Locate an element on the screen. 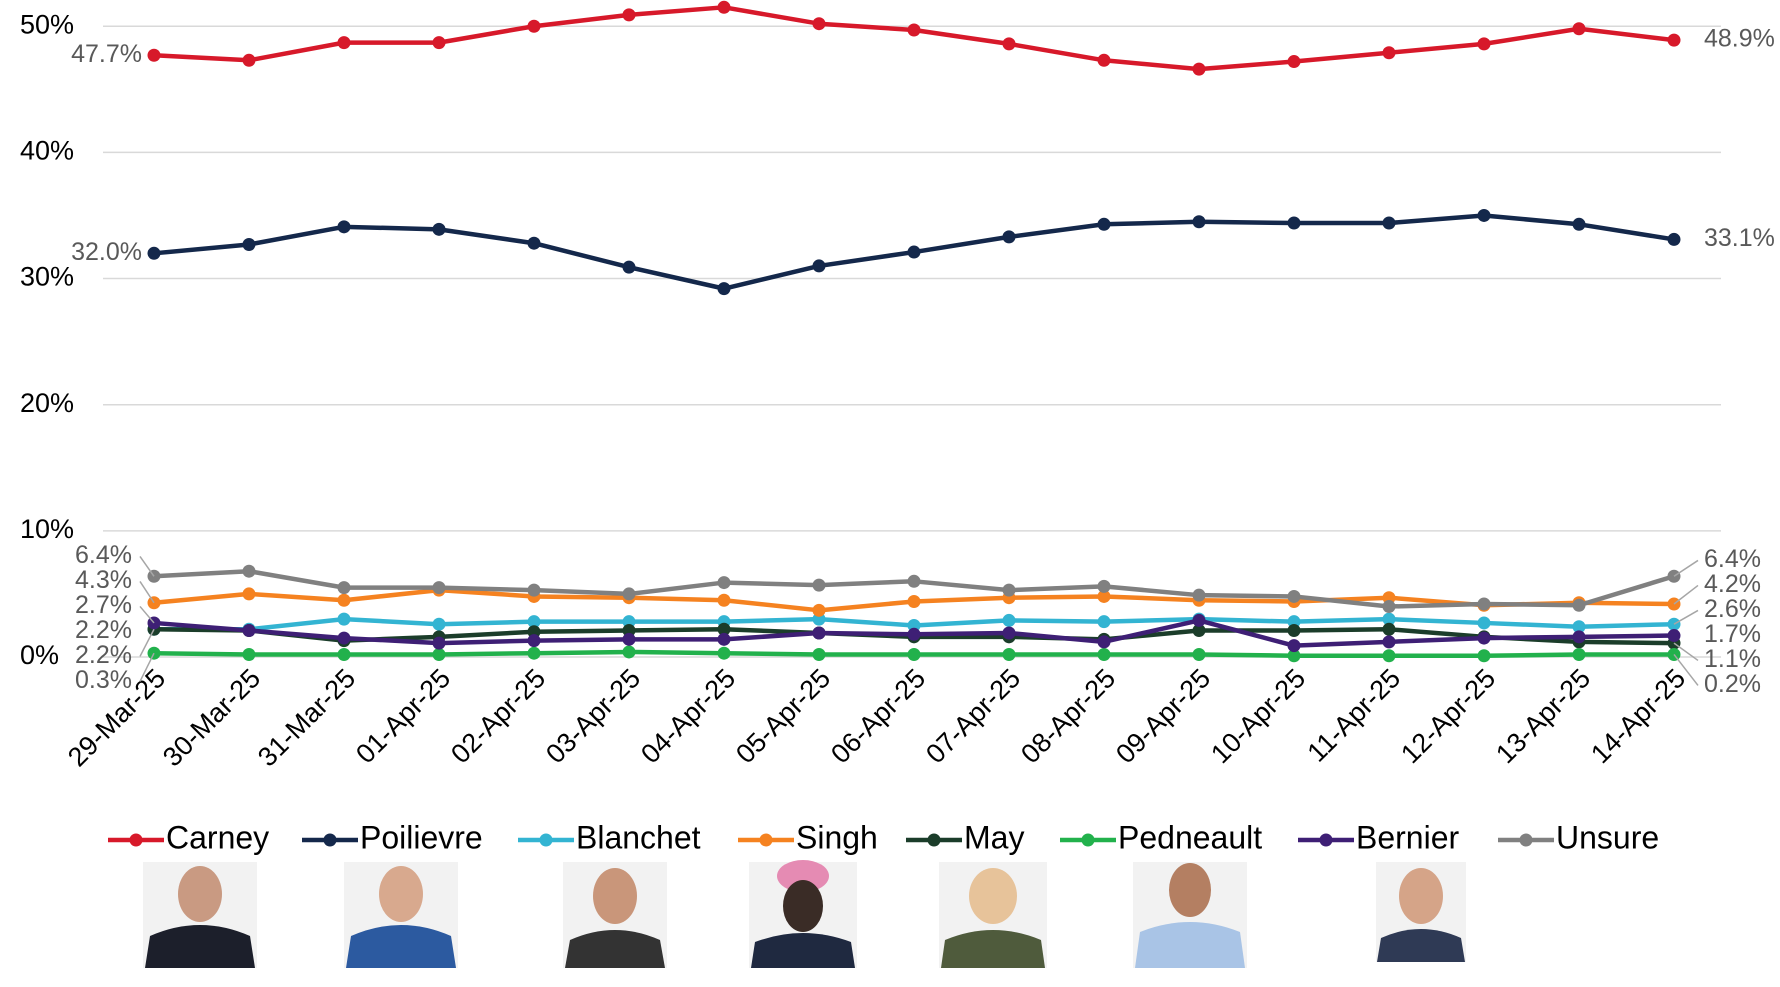 This screenshot has height=987, width=1780. data-label: 6.4% is located at coordinates (1732, 559).